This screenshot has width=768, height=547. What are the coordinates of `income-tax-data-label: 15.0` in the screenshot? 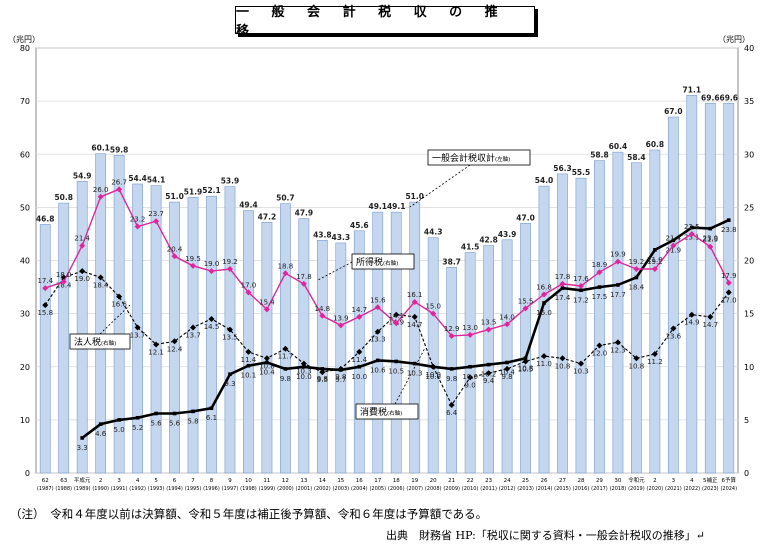 It's located at (433, 307).